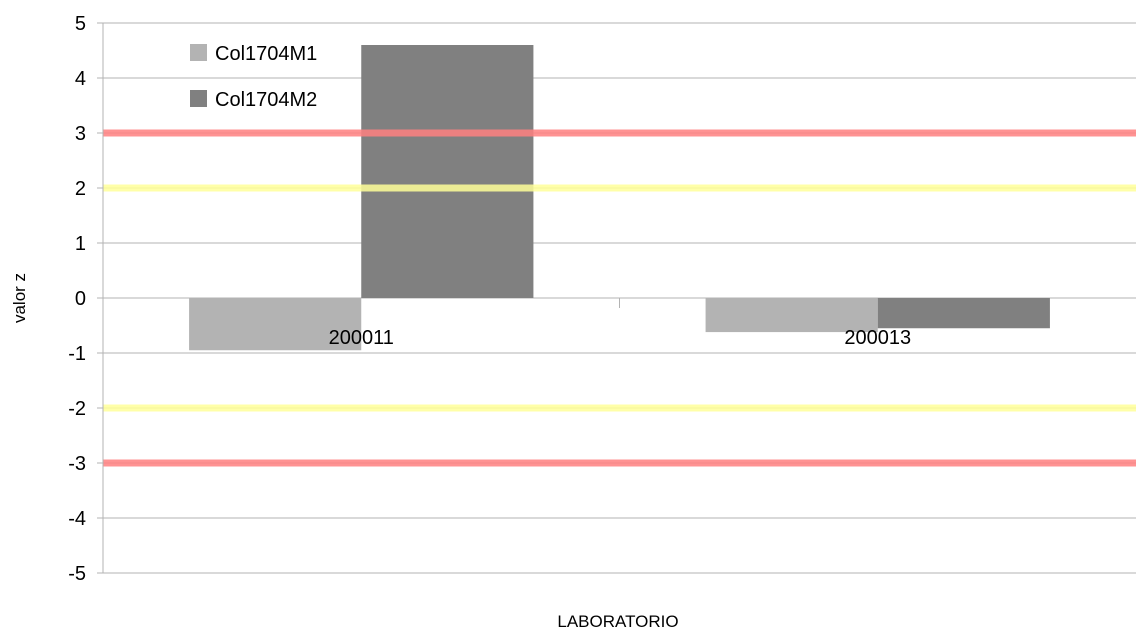  Describe the element at coordinates (266, 100) in the screenshot. I see `legend-label: Col1704M2` at that location.